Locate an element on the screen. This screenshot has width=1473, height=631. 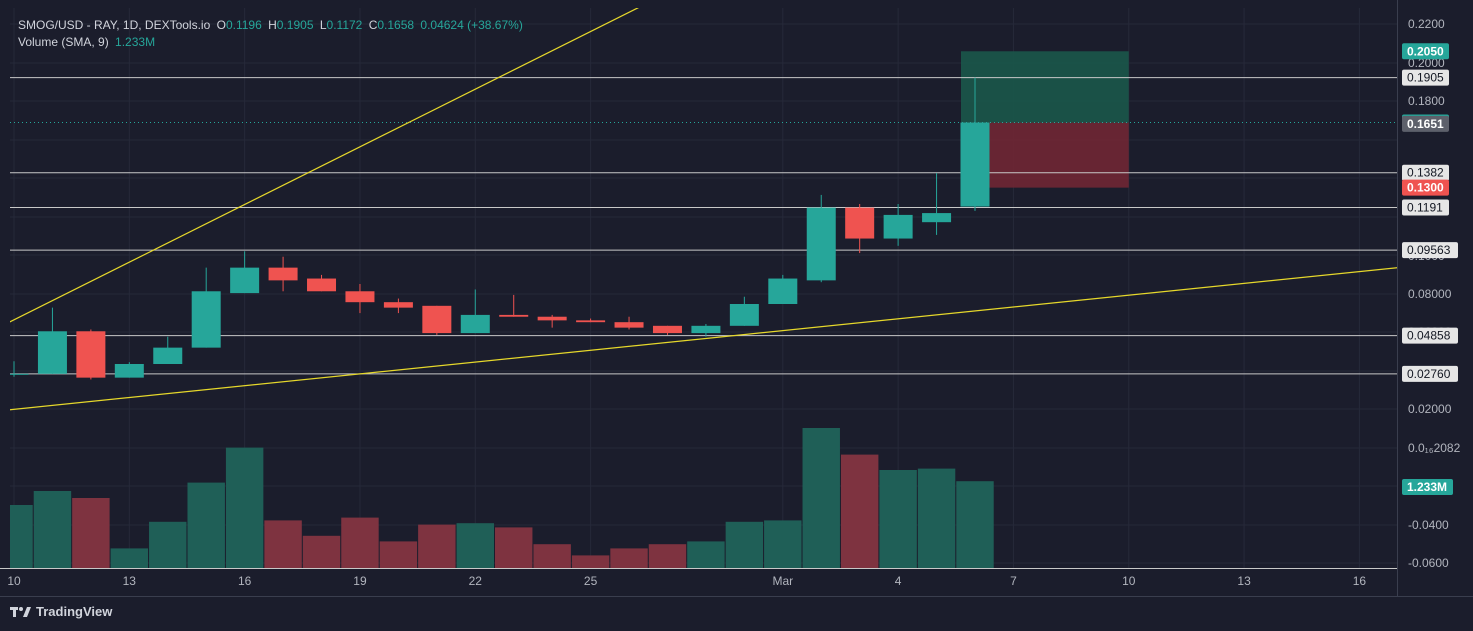
volume-legend: Volume (SMA, 9) 1.233M is located at coordinates (88, 42).